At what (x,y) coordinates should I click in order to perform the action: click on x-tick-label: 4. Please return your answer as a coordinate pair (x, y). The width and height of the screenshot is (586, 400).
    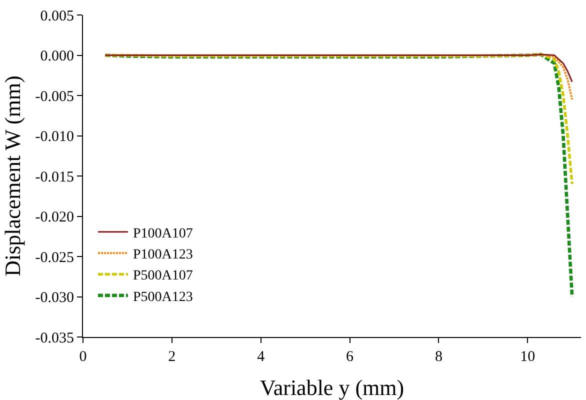
    Looking at the image, I should click on (261, 357).